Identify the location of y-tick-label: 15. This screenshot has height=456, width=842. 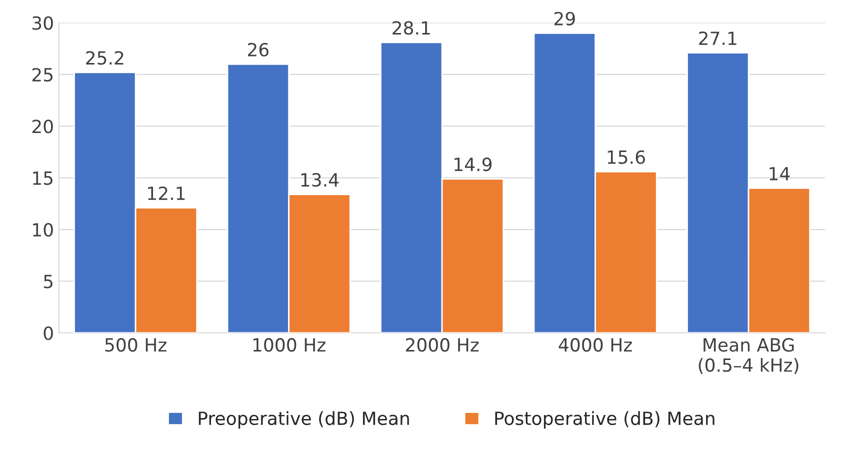
(42, 178).